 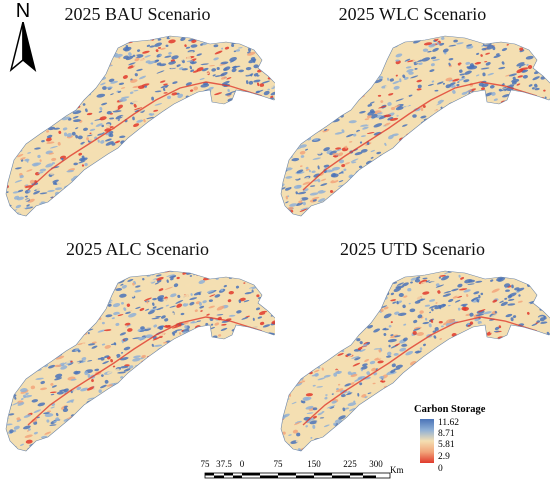 I want to click on panel-title: 2025 WLC Scenario, so click(x=412, y=14).